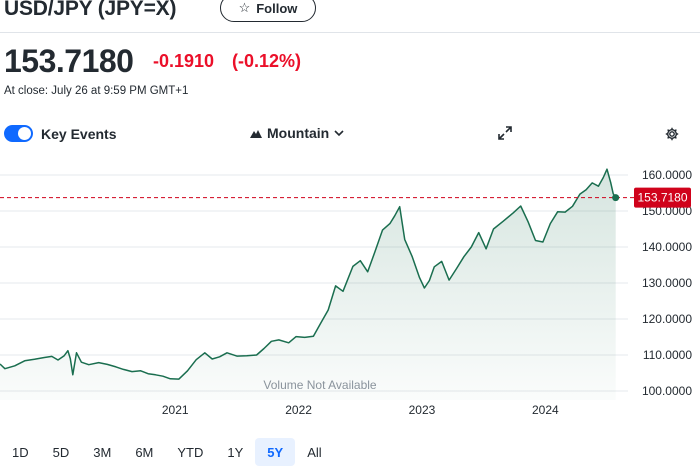 This screenshot has width=700, height=466. I want to click on current-price: 153.7180, so click(69, 61).